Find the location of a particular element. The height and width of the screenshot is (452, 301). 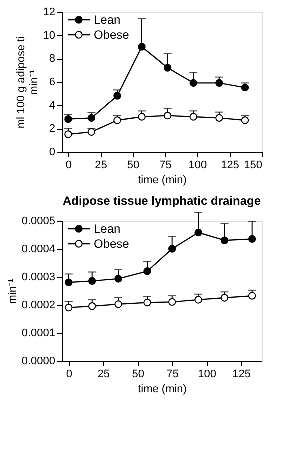

y-tick-label: 0.0004 is located at coordinates (39, 250).